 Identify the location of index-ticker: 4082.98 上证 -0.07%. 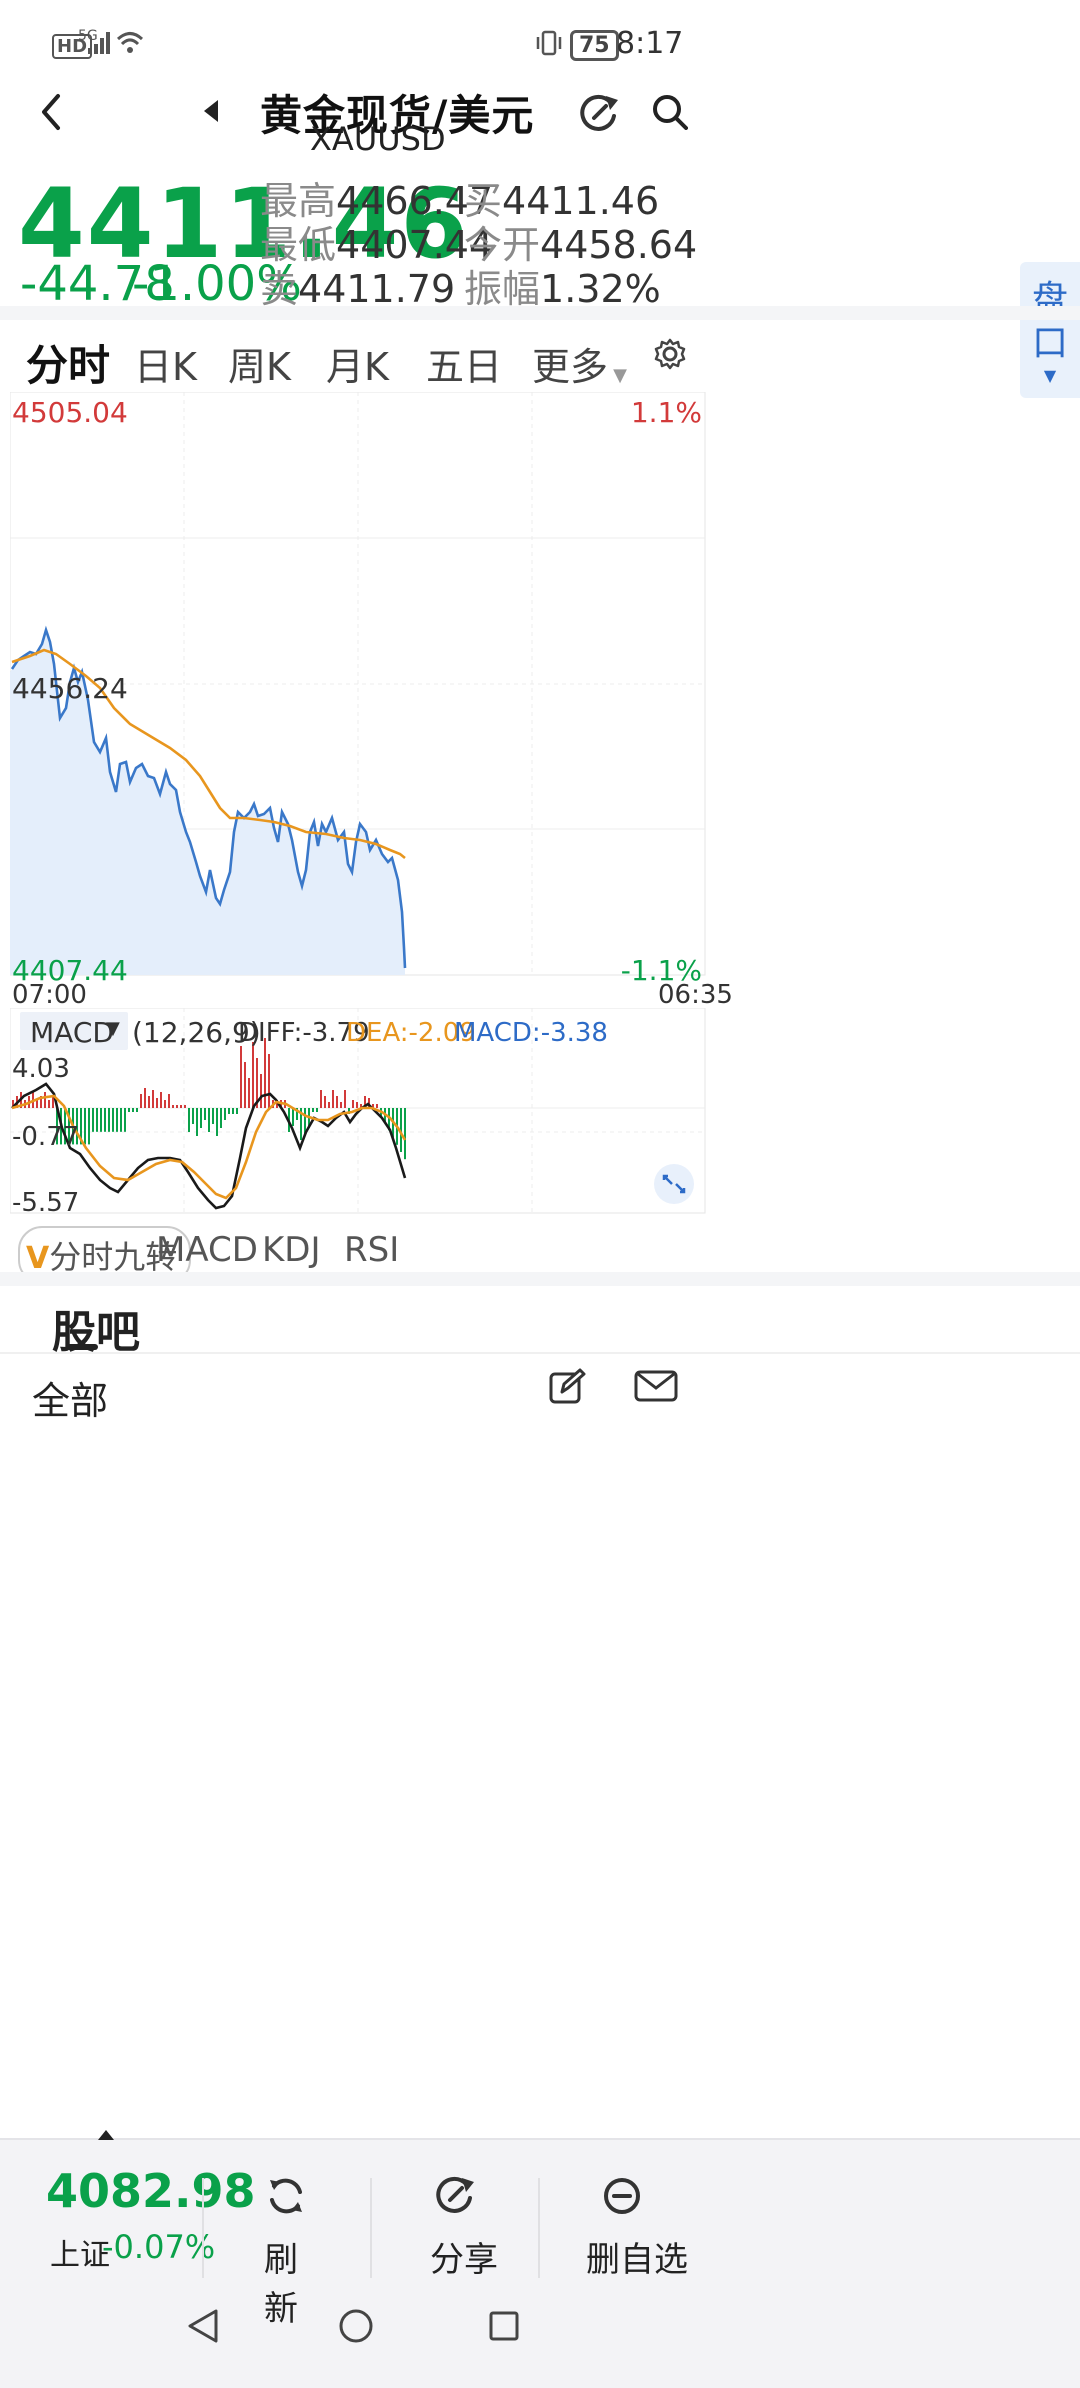
(148, 2226).